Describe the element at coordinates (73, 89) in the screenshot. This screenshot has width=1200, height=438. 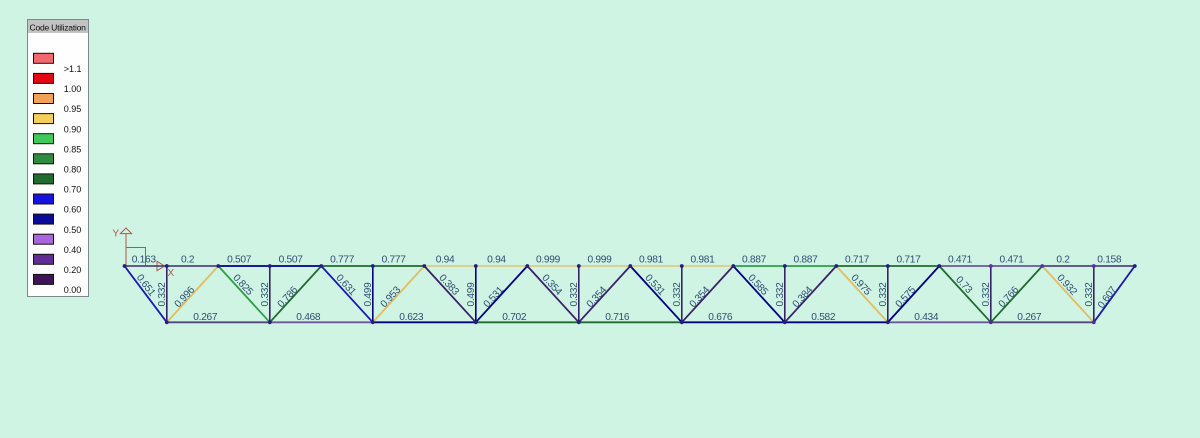
I see `svg-text: 1.00` at that location.